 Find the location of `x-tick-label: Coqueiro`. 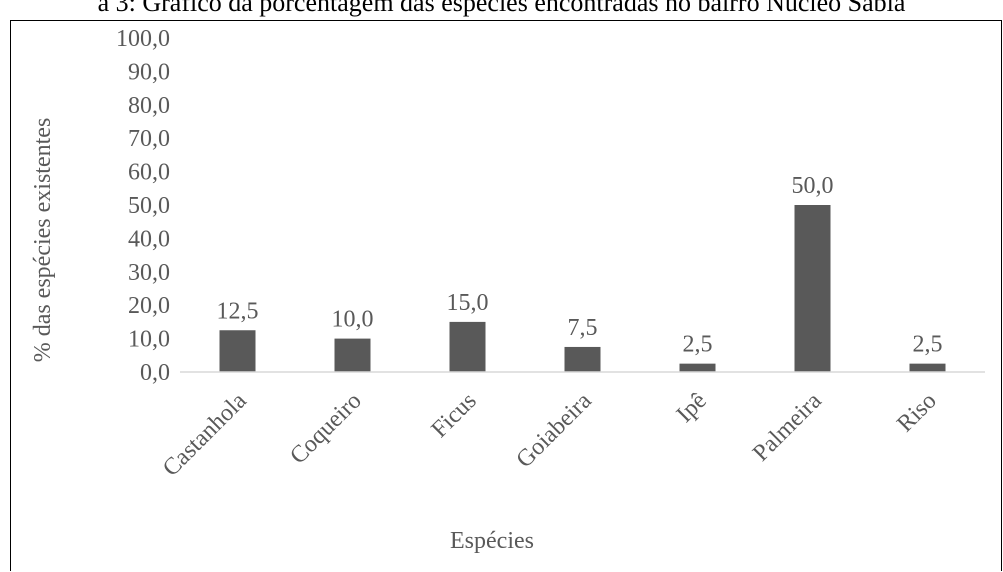

x-tick-label: Coqueiro is located at coordinates (326, 429).